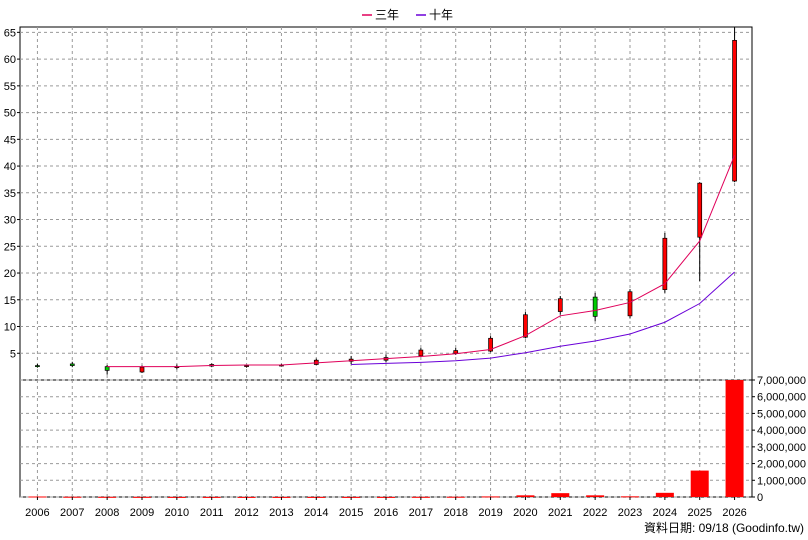  Describe the element at coordinates (10, 140) in the screenshot. I see `y-tick-label: 45` at that location.